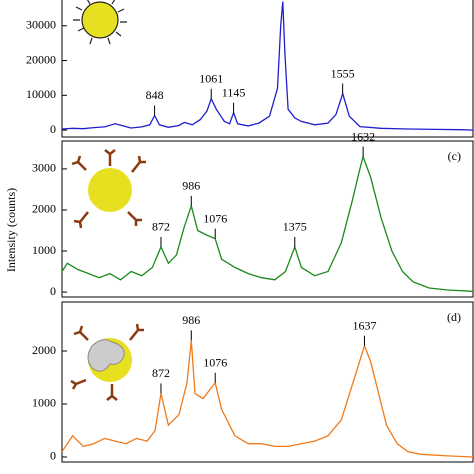 The image size is (474, 474). What do you see at coordinates (295, 227) in the screenshot?
I see `peak-label: 1375` at bounding box center [295, 227].